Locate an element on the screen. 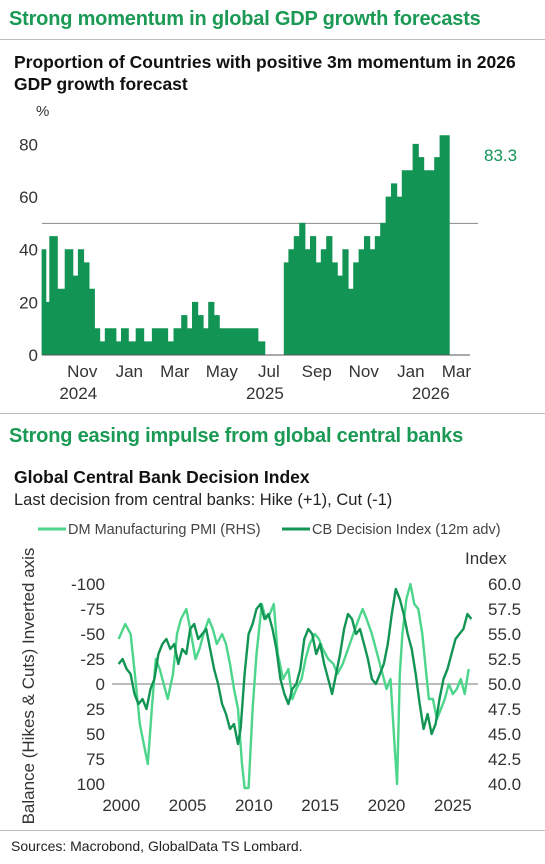 This screenshot has height=864, width=545. section-divider-bottom is located at coordinates (272, 830).